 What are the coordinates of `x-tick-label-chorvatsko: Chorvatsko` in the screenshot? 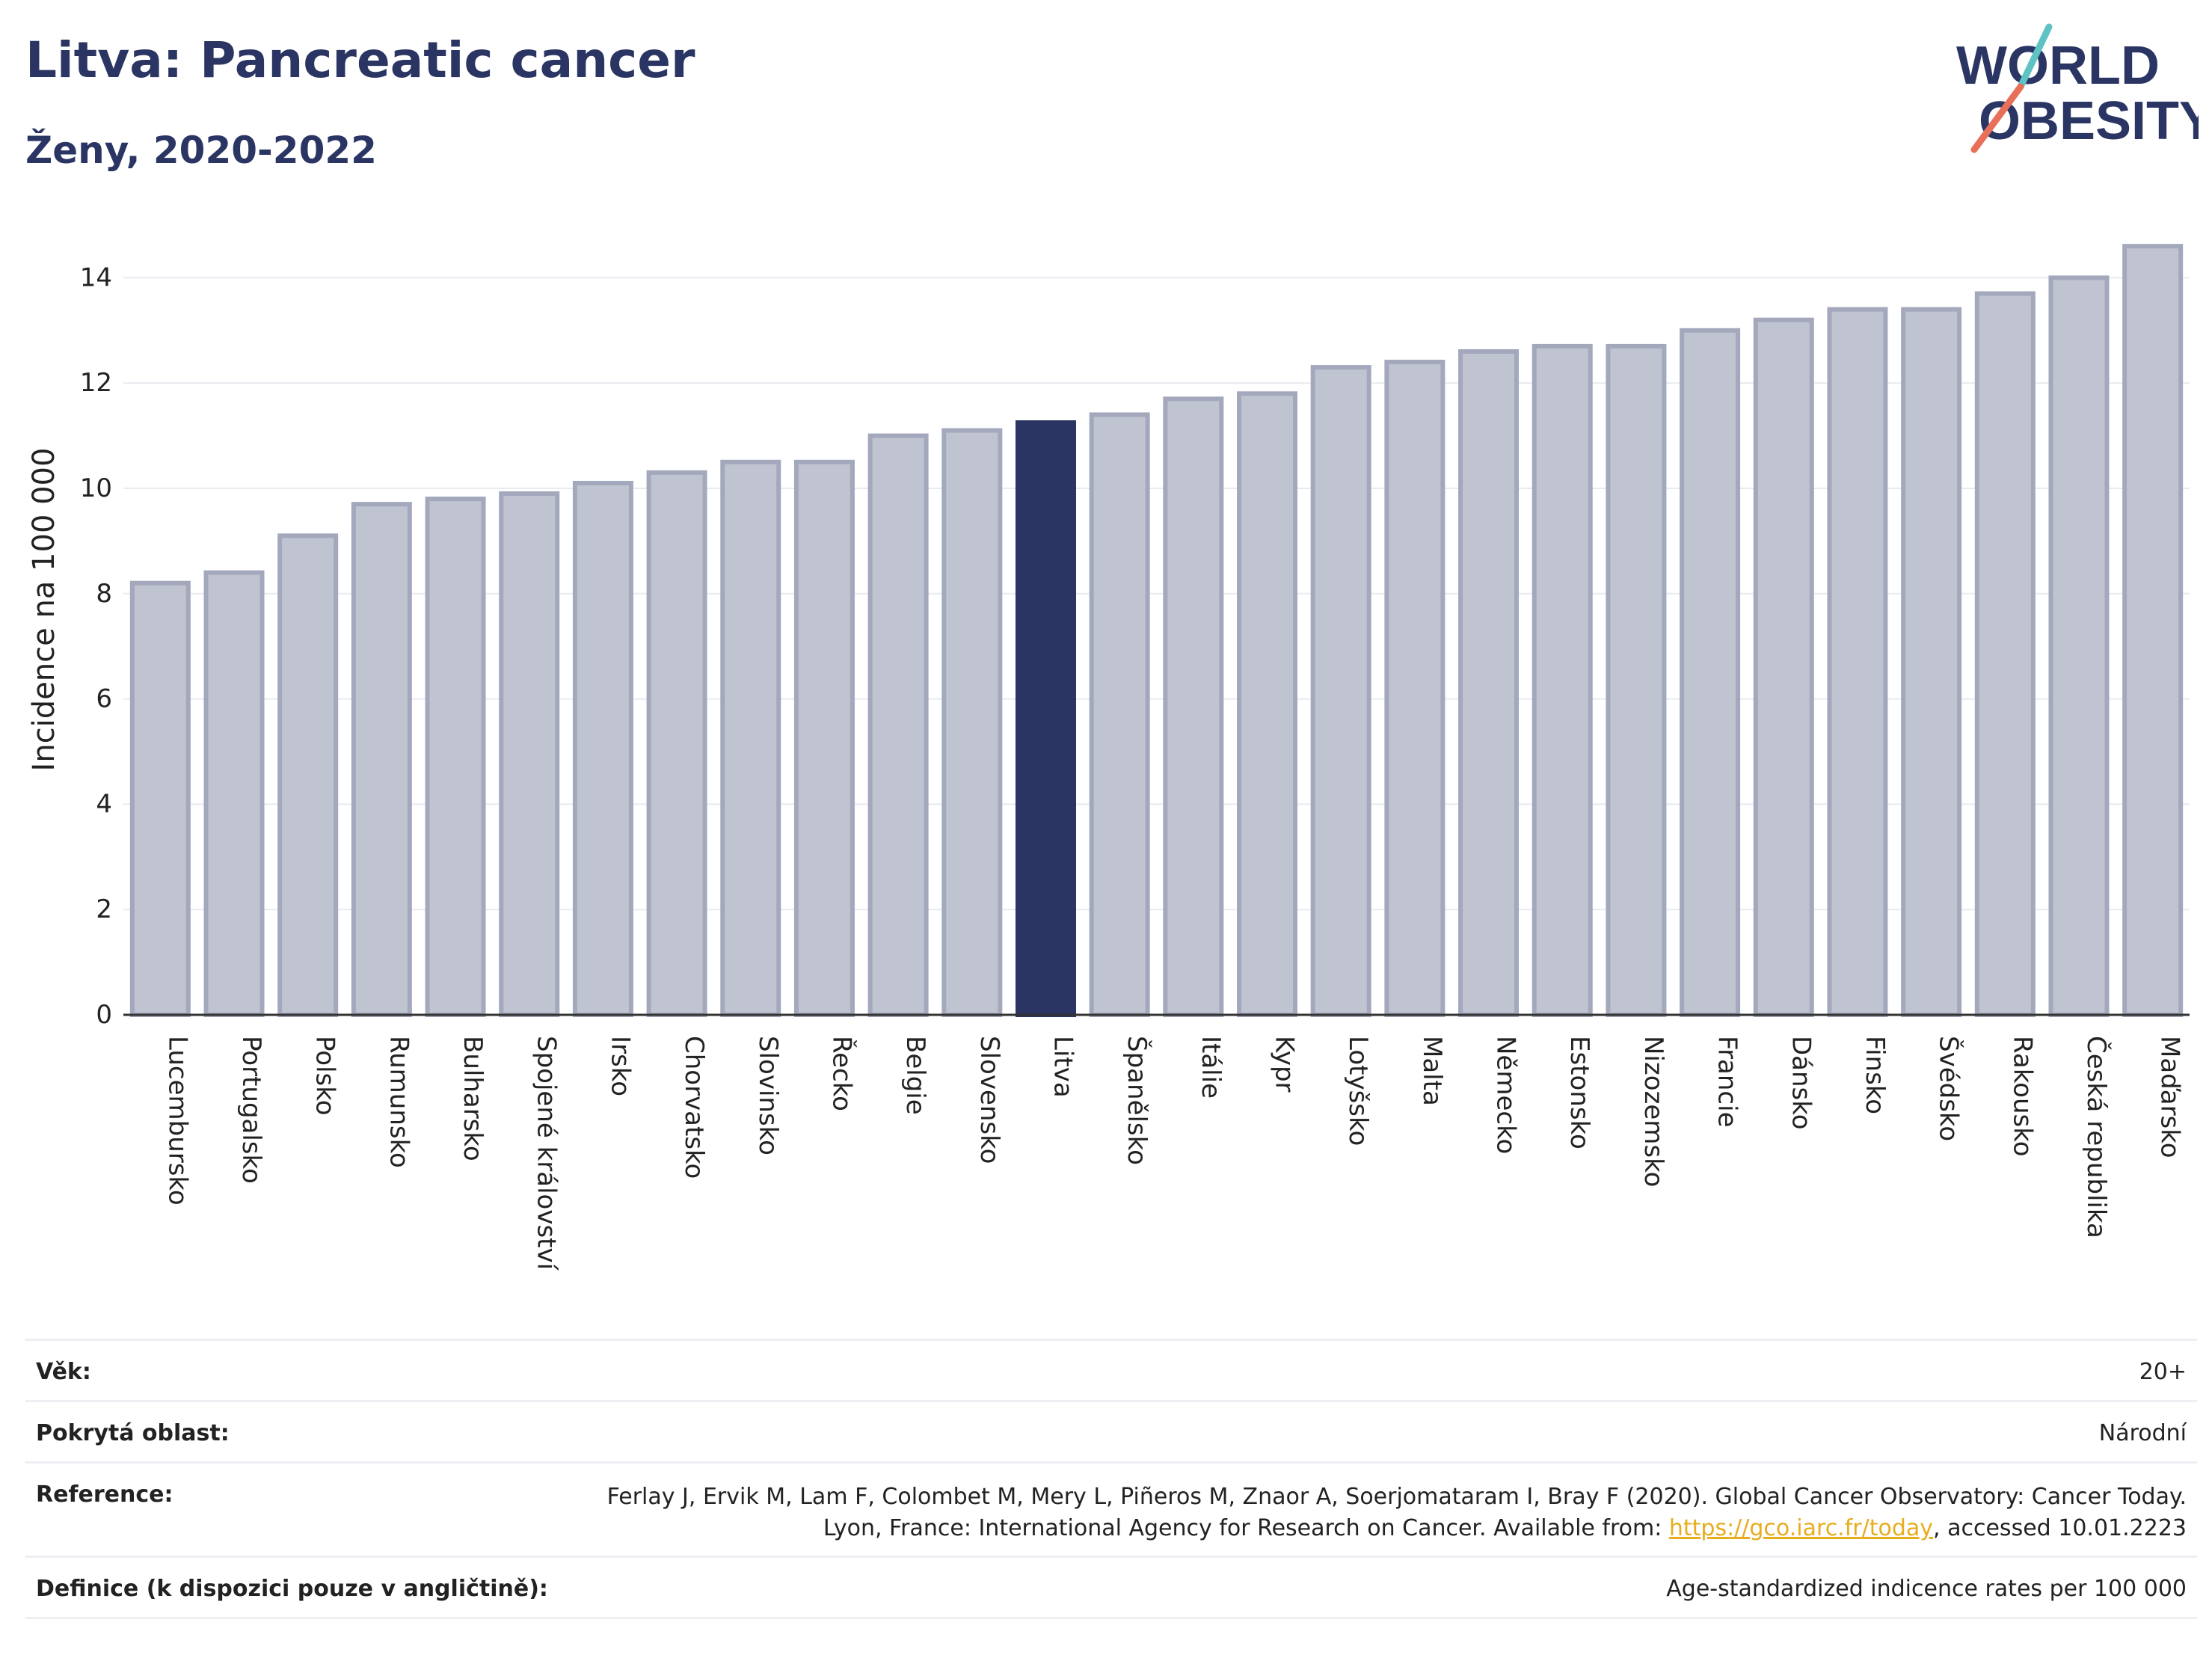 It's located at (694, 1107).